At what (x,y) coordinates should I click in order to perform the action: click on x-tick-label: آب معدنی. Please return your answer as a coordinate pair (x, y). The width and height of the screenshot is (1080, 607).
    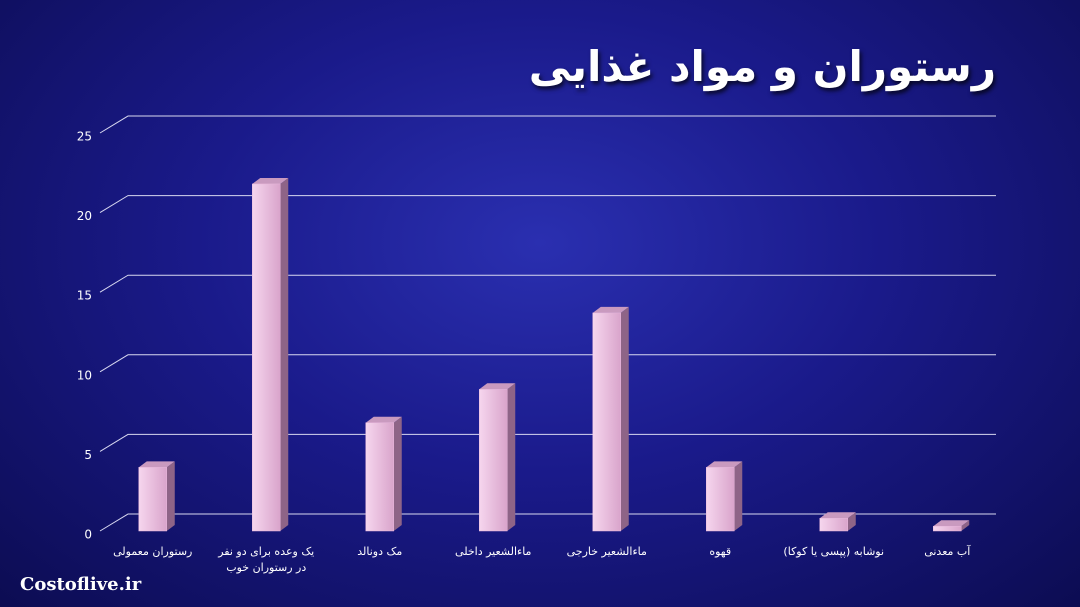
    Looking at the image, I should click on (947, 551).